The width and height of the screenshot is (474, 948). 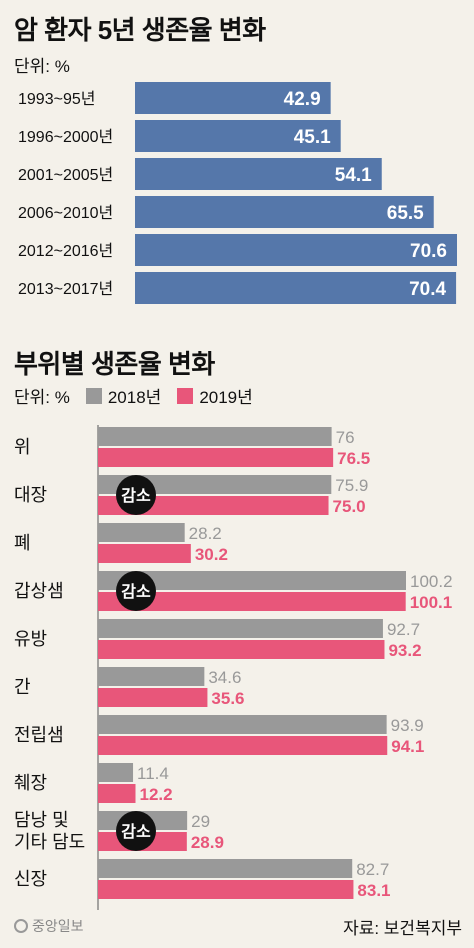 What do you see at coordinates (353, 458) in the screenshot?
I see `chart2-value-label-2019년: 76.5` at bounding box center [353, 458].